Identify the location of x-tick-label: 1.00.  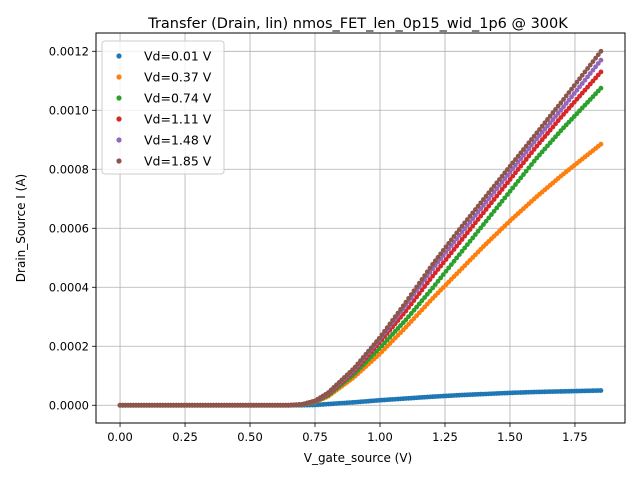
(380, 437).